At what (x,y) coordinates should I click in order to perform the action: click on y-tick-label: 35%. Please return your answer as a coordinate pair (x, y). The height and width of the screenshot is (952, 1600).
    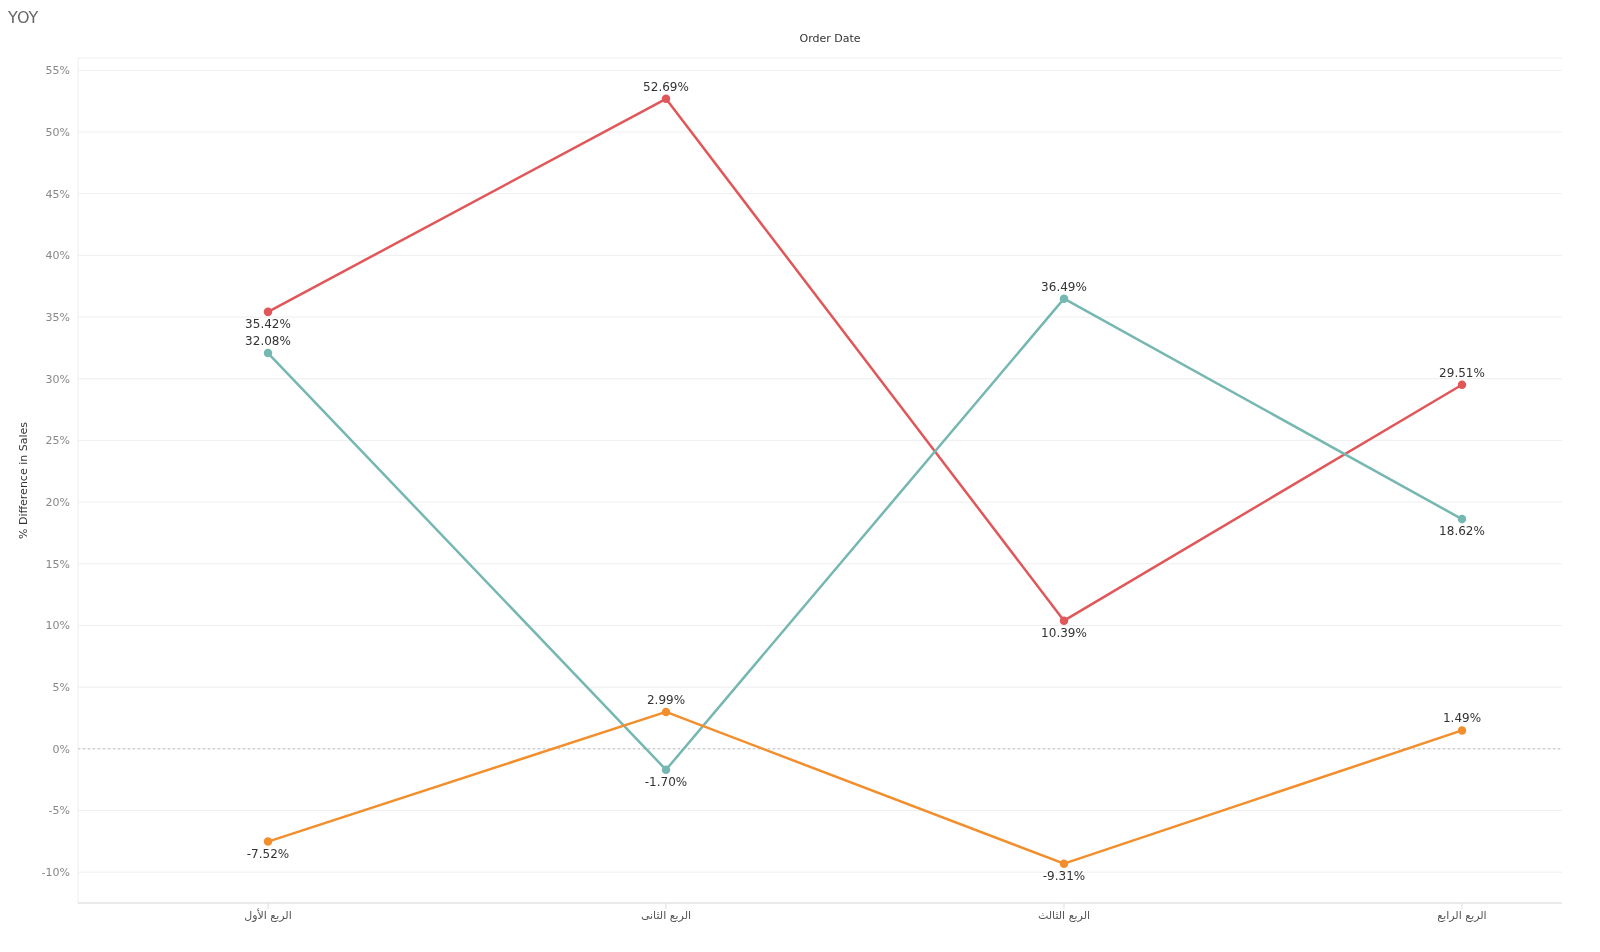
    Looking at the image, I should click on (57, 317).